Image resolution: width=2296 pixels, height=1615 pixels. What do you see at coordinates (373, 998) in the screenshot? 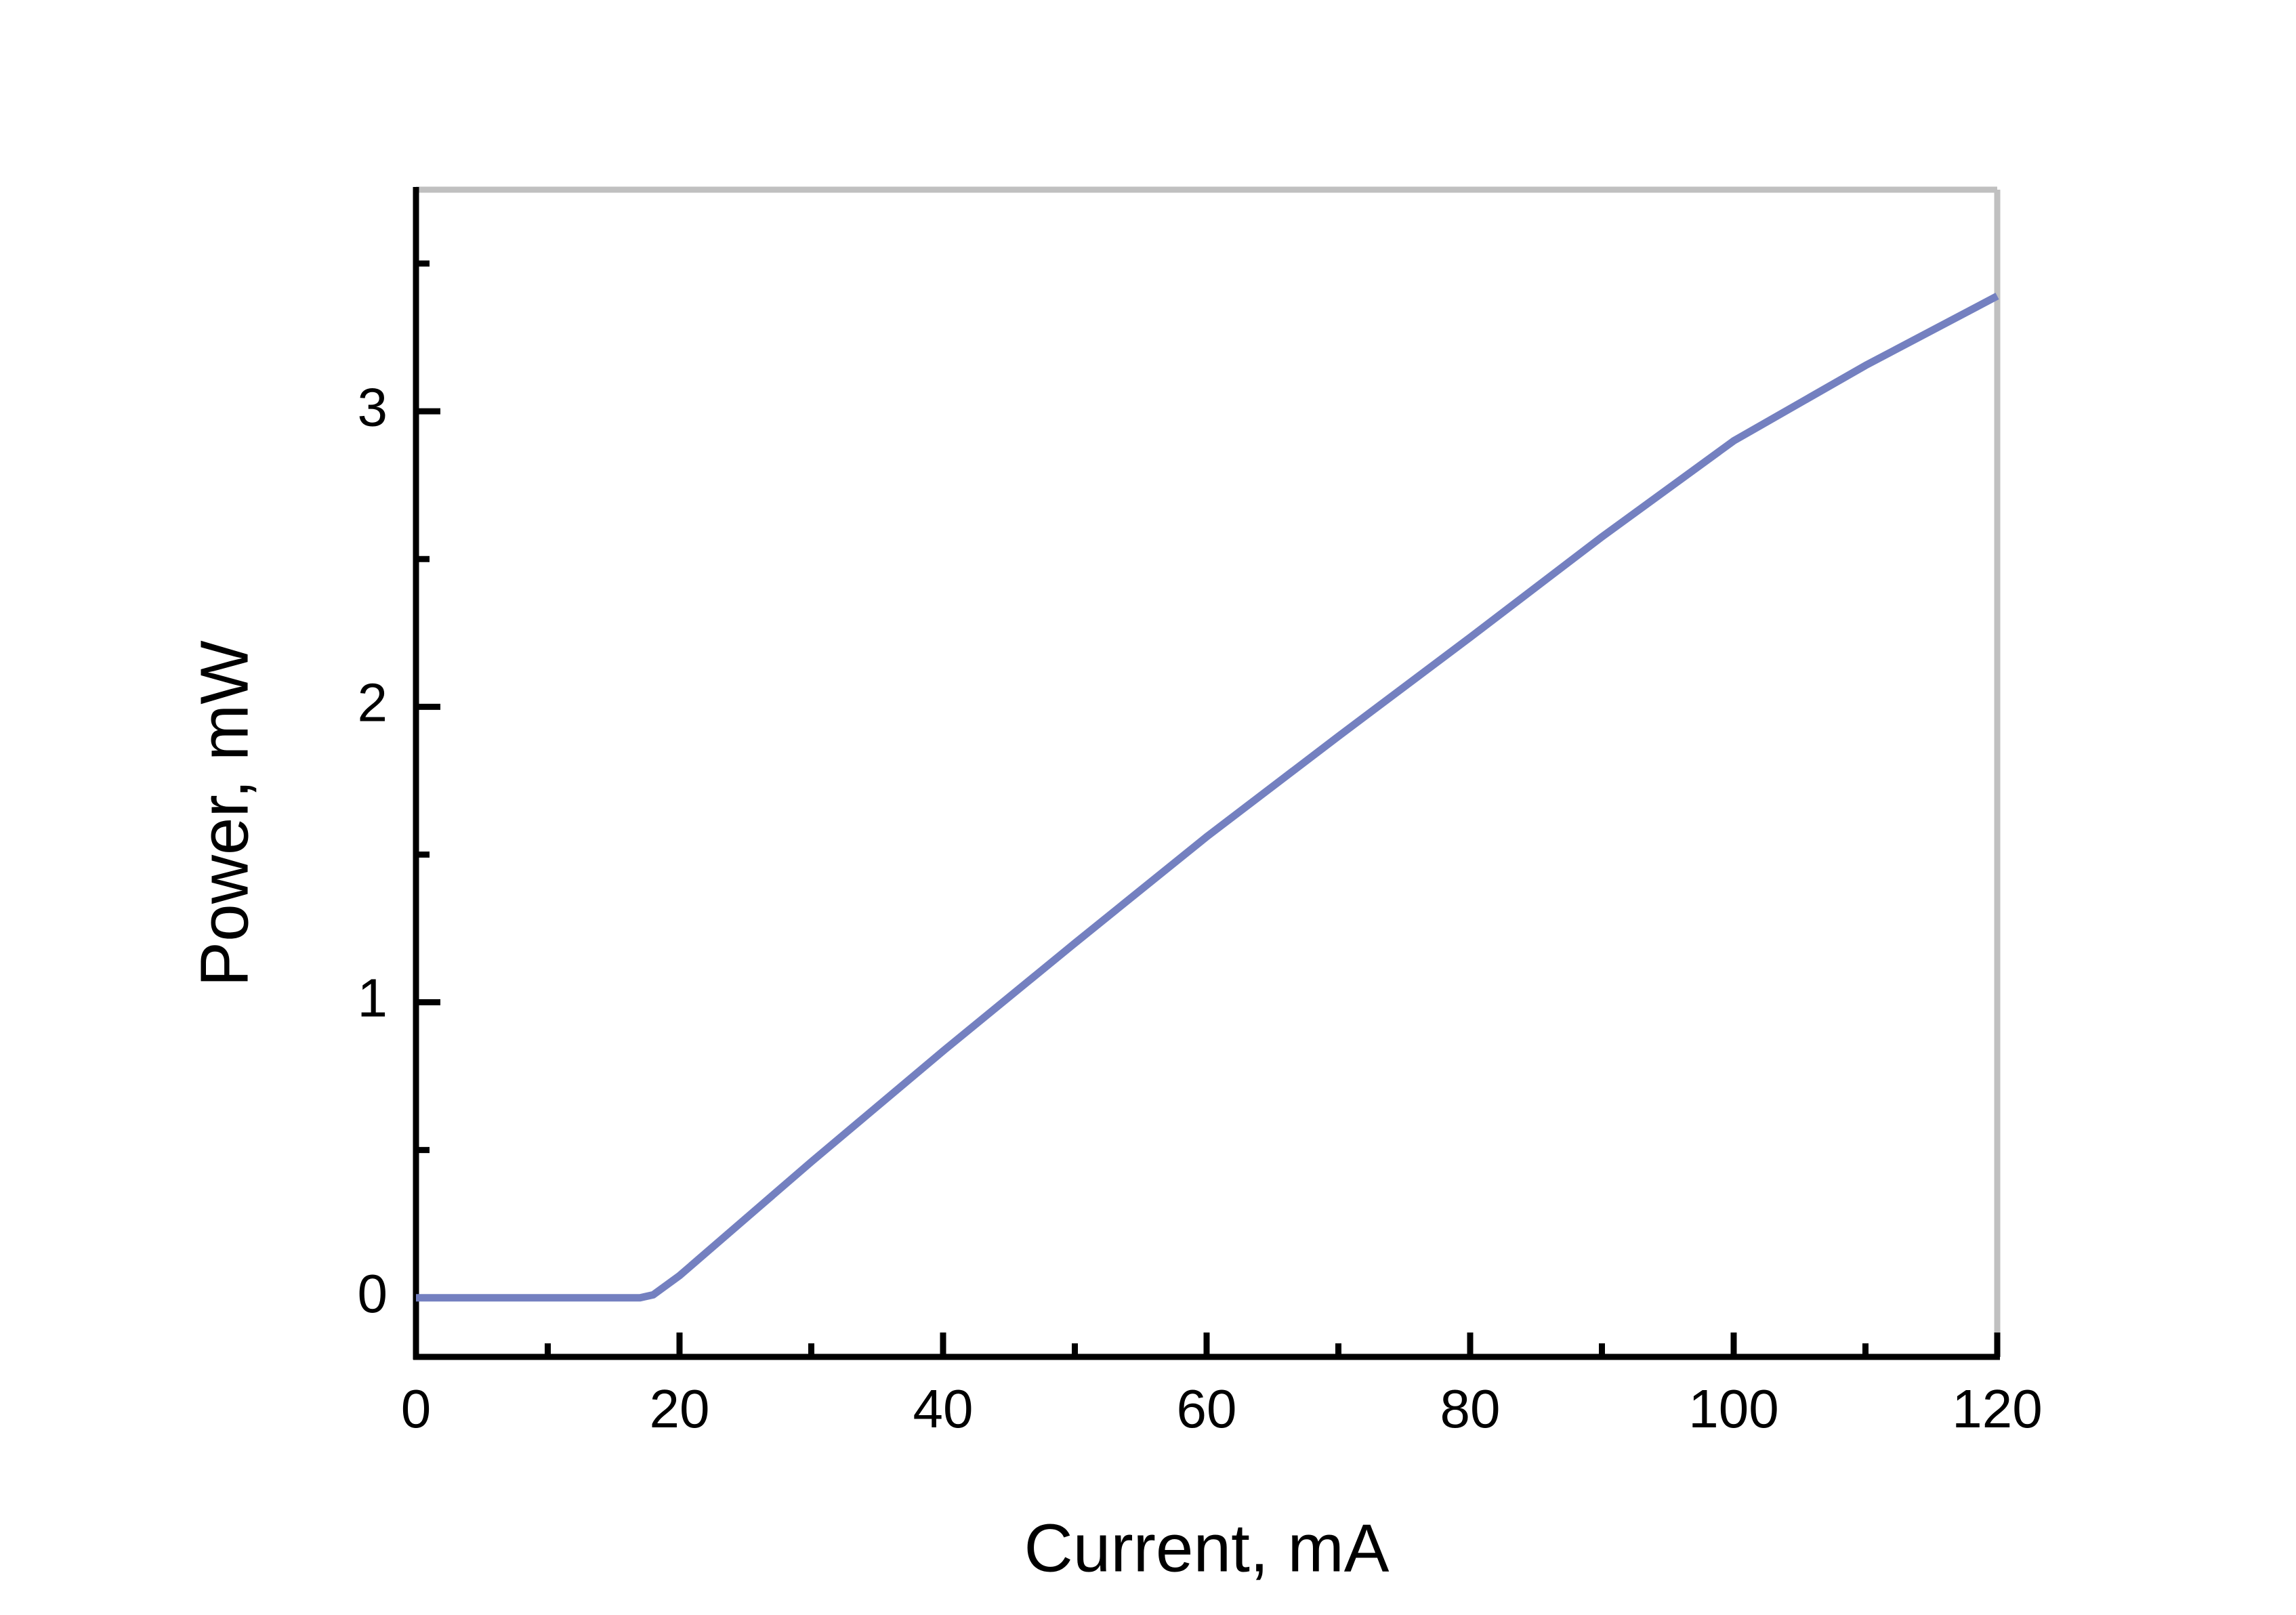
I see `y-tick-label: 1` at bounding box center [373, 998].